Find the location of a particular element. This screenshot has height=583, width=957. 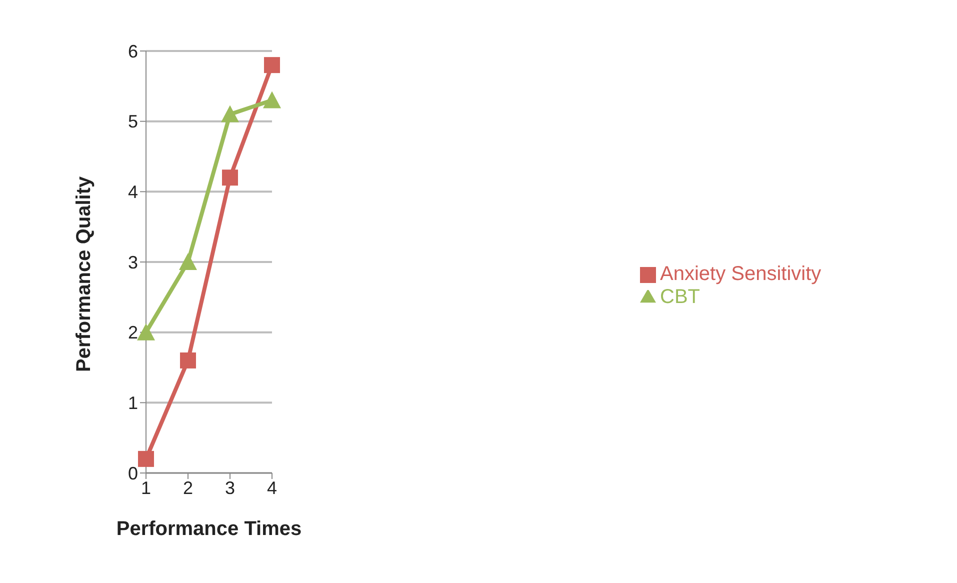

y-tick-label: 5 is located at coordinates (133, 122).